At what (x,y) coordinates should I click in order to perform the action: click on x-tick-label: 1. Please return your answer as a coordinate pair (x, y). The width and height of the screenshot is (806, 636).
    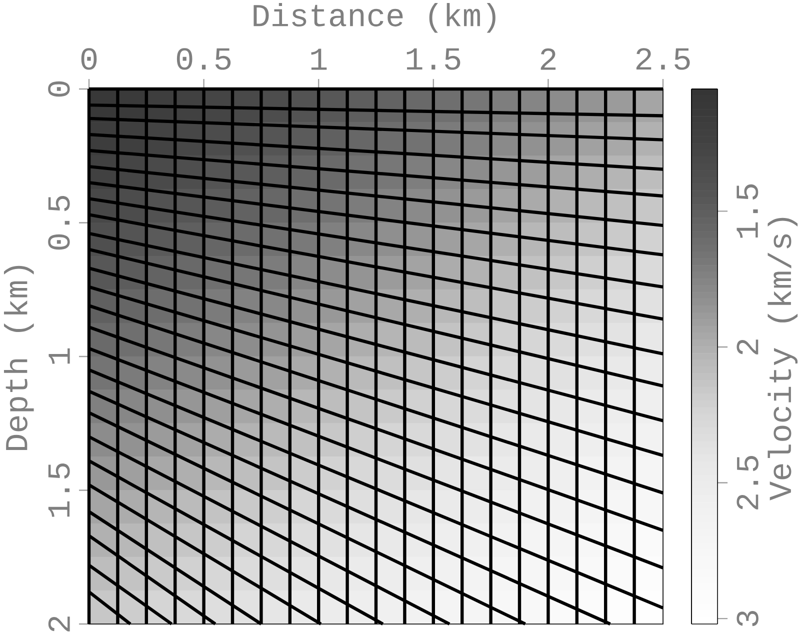
    Looking at the image, I should click on (319, 59).